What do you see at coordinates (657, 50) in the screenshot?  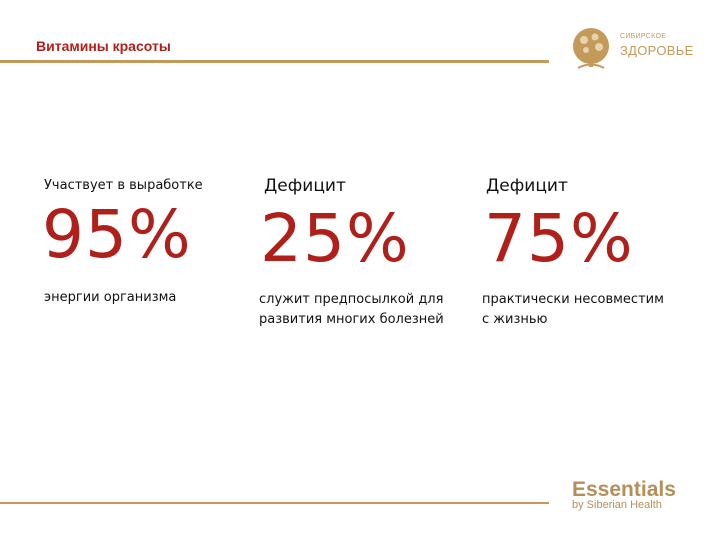 I see `logo-text-main: ЗДОРОВЬЕ` at bounding box center [657, 50].